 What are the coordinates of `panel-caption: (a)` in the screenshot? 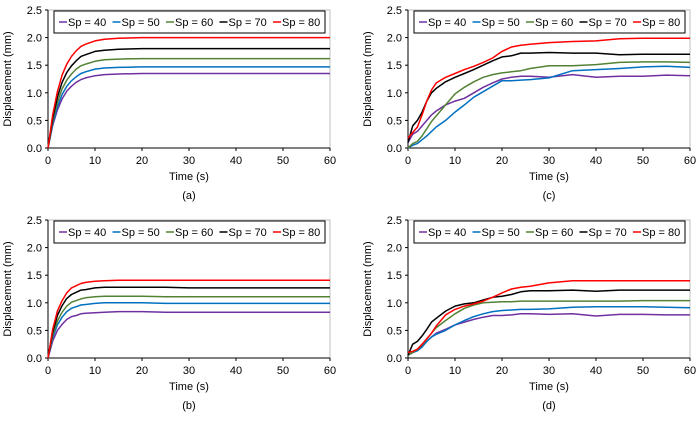 It's located at (188, 196).